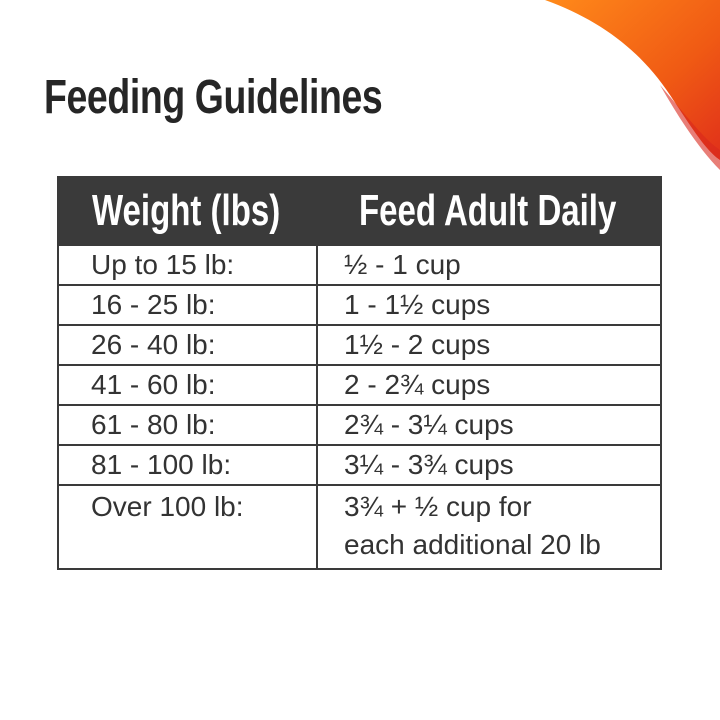 The height and width of the screenshot is (720, 720). I want to click on table-row: 61 - 80 lb: 2¾ - 3¼ cups, so click(359, 424).